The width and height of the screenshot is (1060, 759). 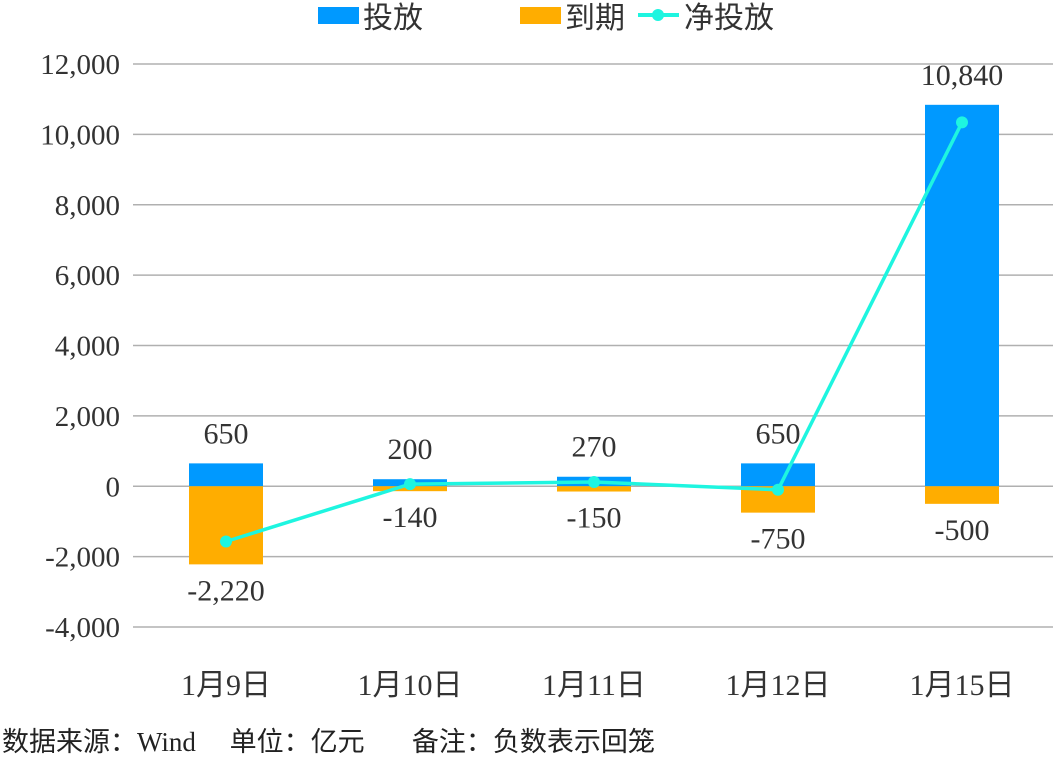 I want to click on y-tick-label: 8,000, so click(x=87, y=206).